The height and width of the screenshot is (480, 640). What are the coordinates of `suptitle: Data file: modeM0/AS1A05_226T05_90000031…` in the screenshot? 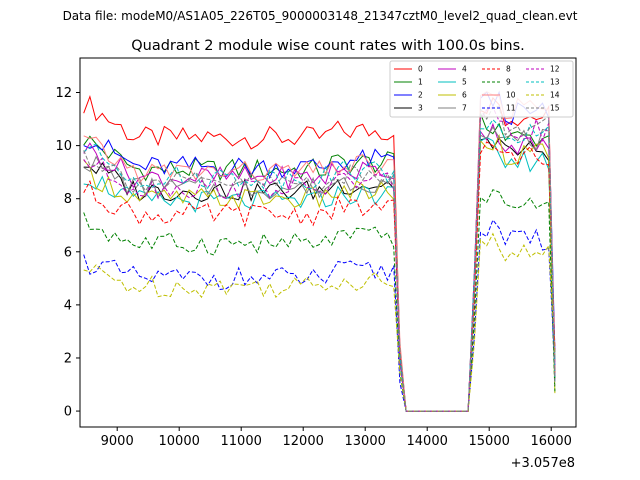 It's located at (320, 16).